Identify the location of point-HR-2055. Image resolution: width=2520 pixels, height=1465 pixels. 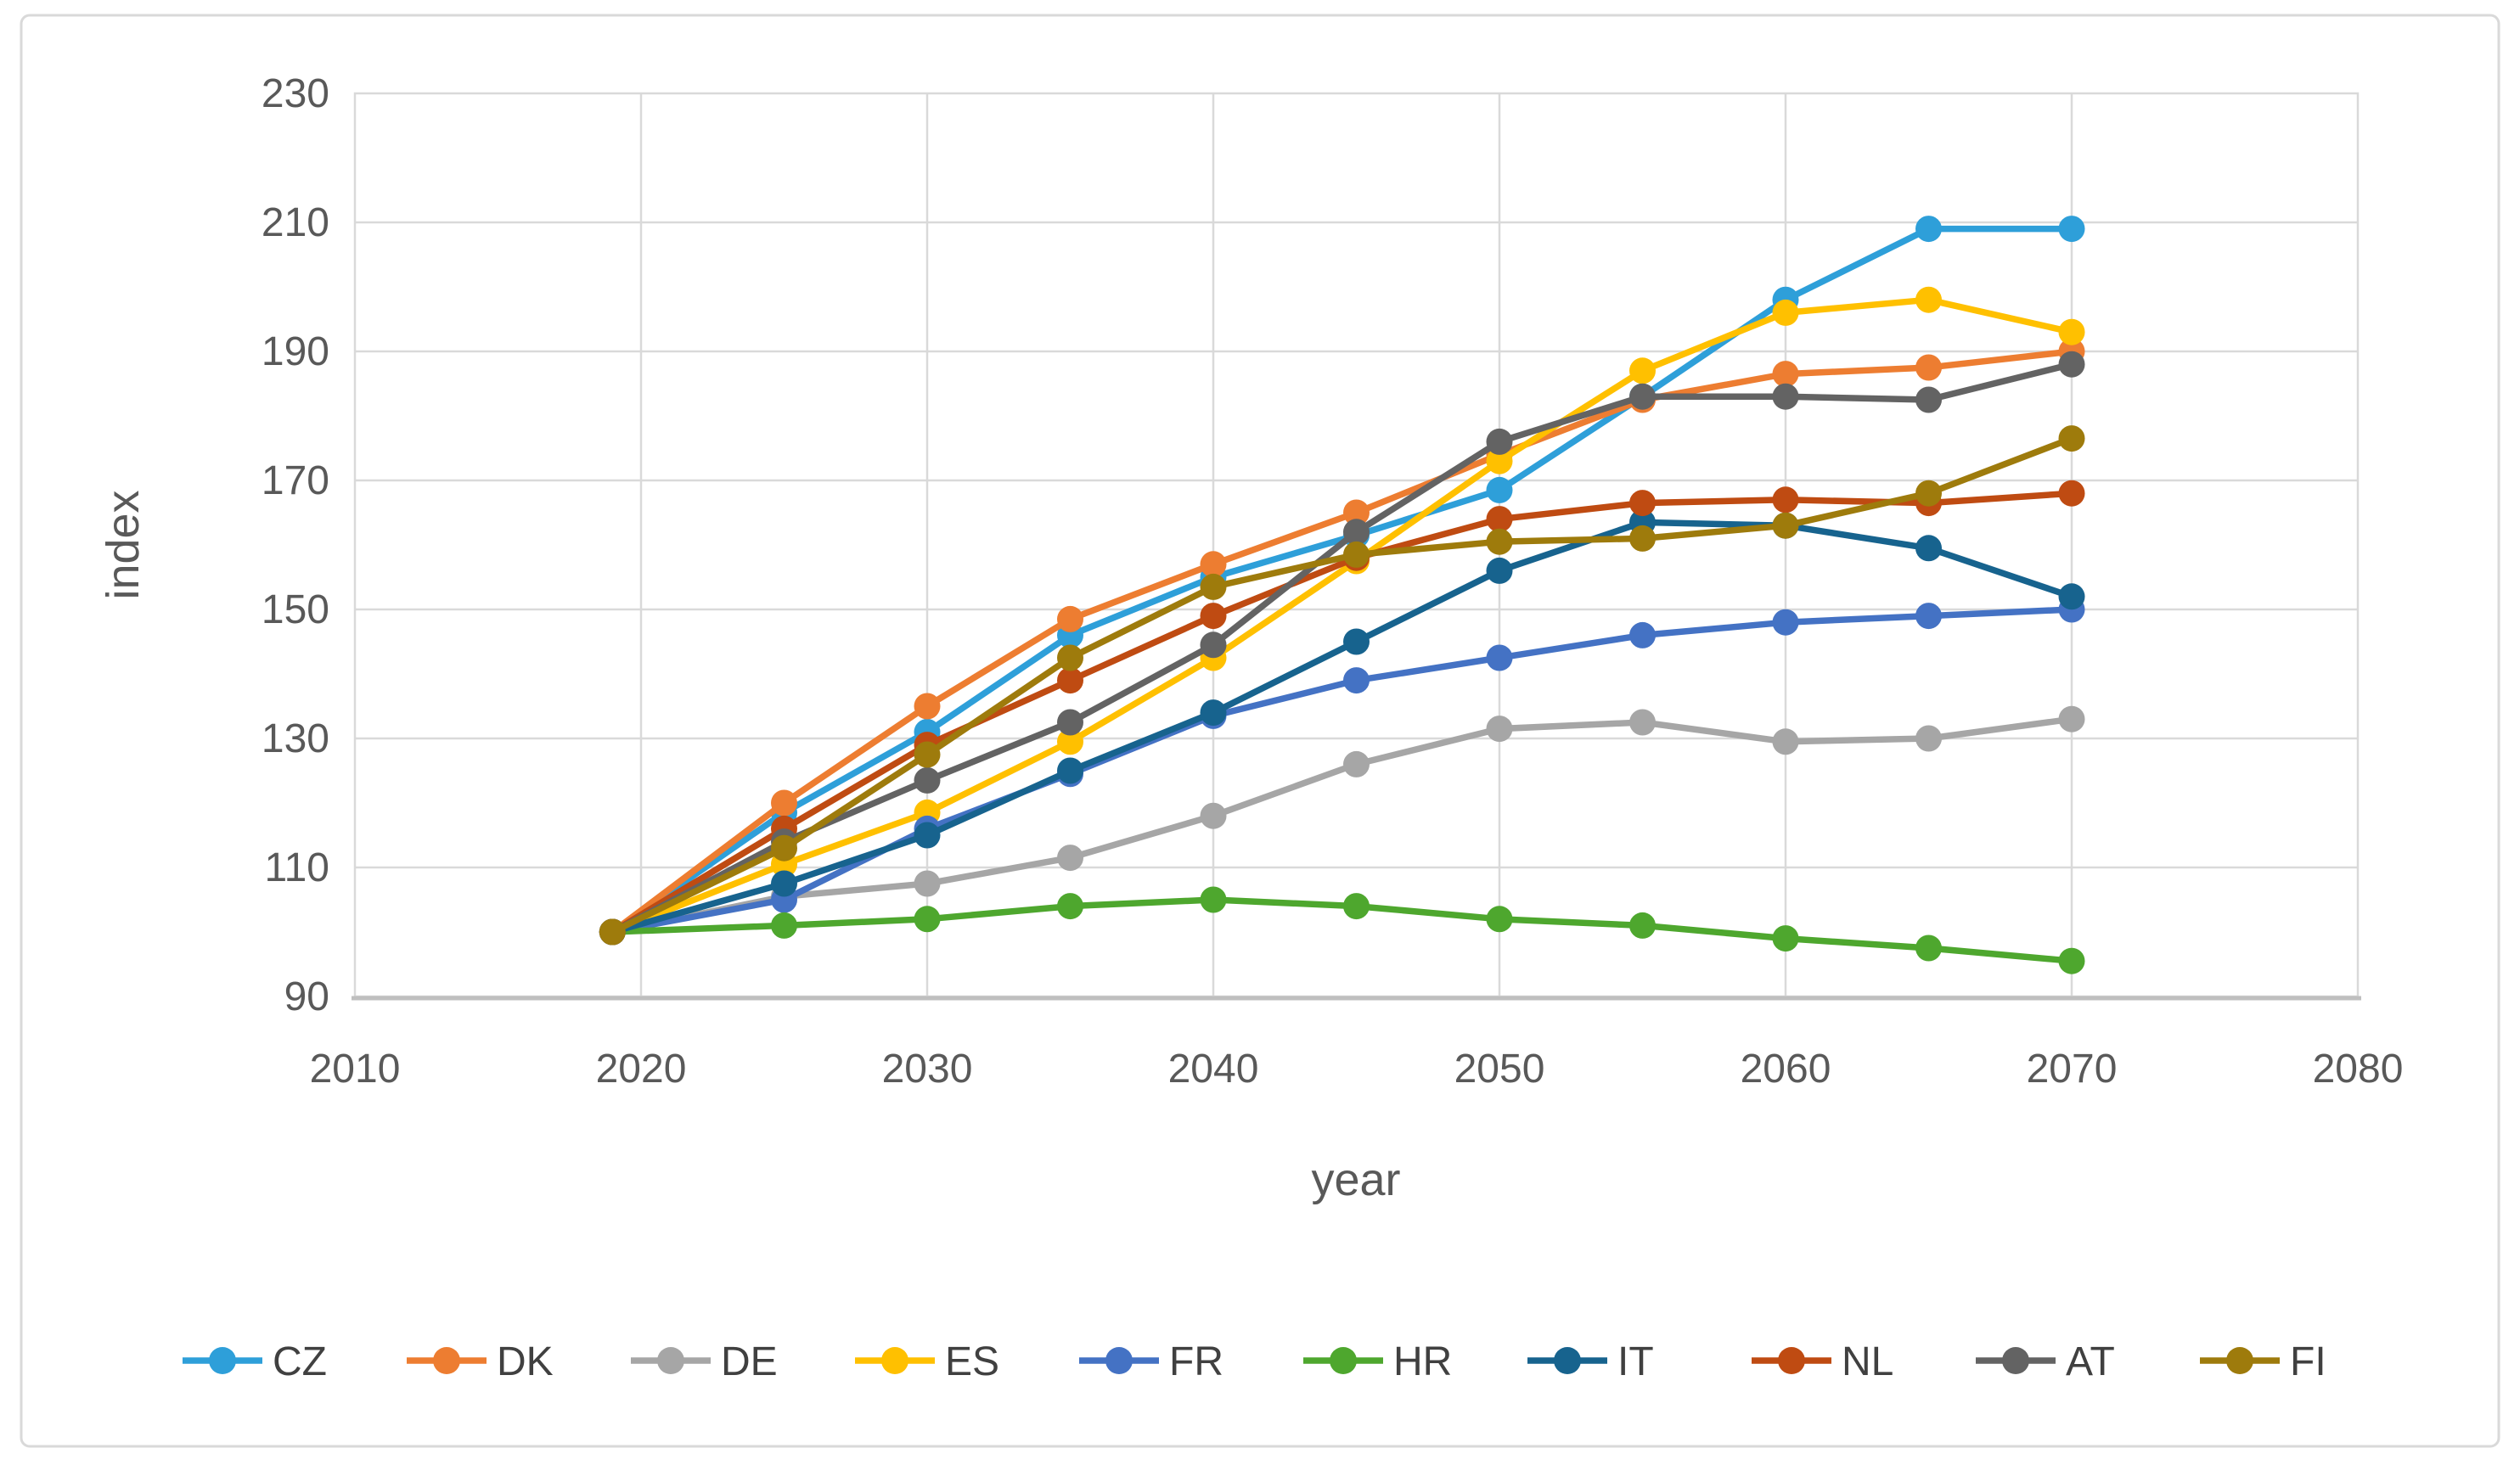
(1642, 925).